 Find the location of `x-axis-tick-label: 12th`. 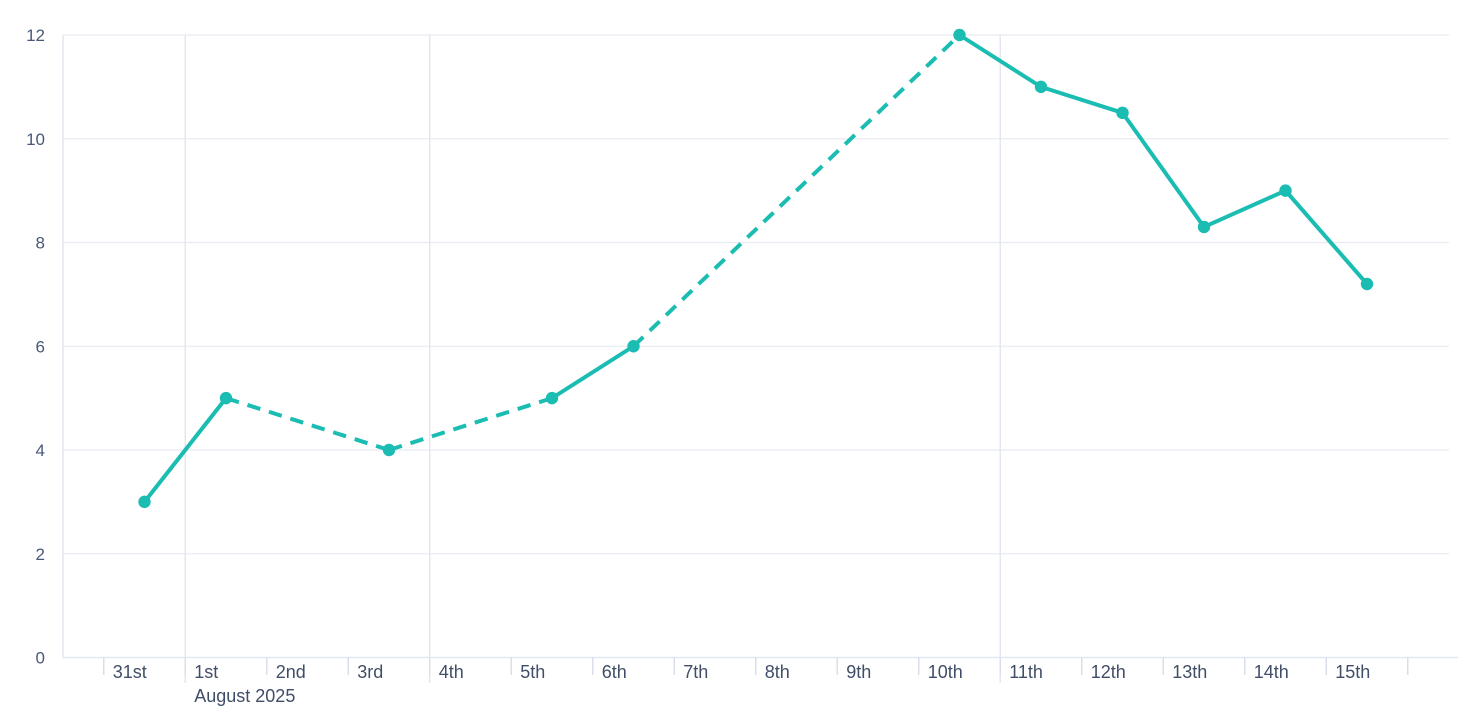

x-axis-tick-label: 12th is located at coordinates (1108, 672).